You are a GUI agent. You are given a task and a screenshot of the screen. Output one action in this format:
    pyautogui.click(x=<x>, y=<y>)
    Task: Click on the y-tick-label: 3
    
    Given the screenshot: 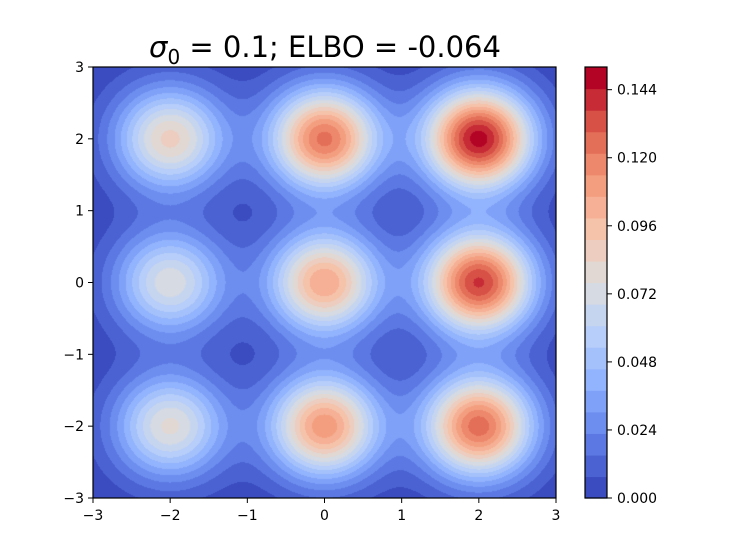 What is the action you would take?
    pyautogui.click(x=79, y=68)
    